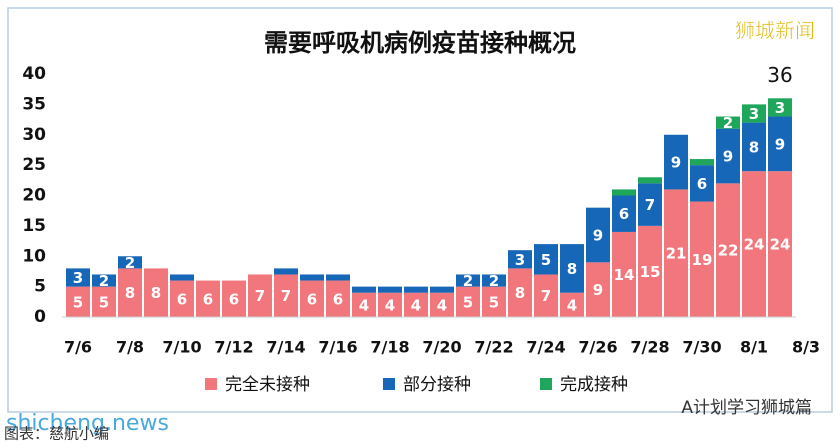 This screenshot has width=840, height=448. Describe the element at coordinates (233, 347) in the screenshot. I see `x-tick-label: 7/12` at that location.